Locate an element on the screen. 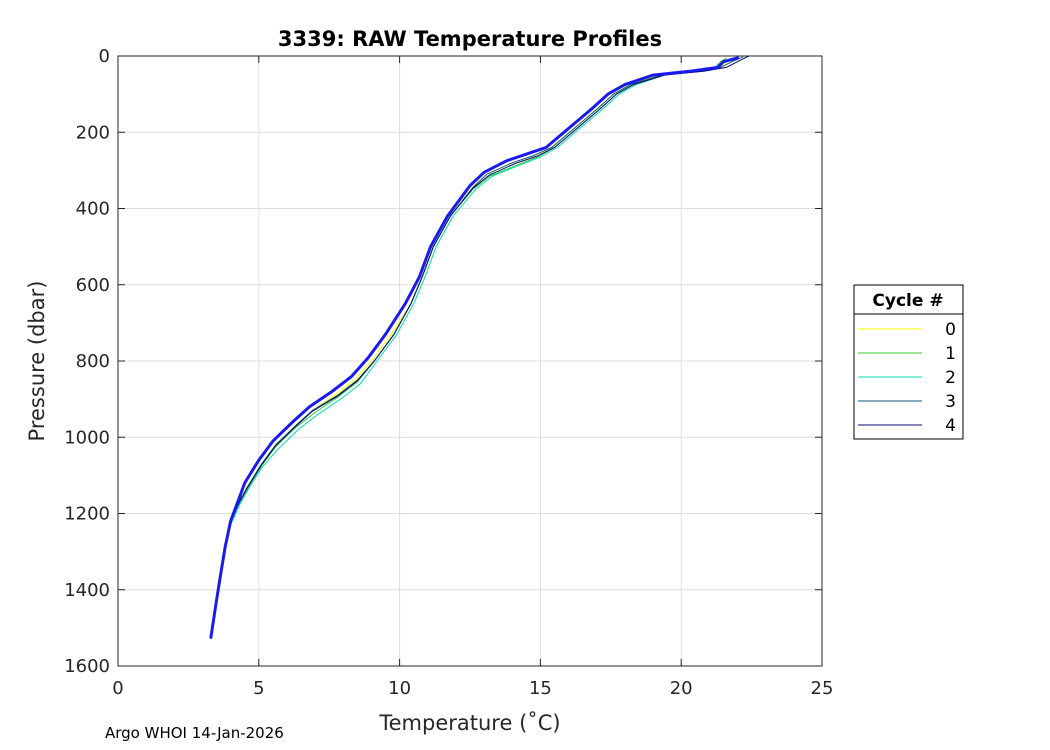 This screenshot has width=1050, height=750. legend-label-cycle-2: 2 is located at coordinates (950, 378).